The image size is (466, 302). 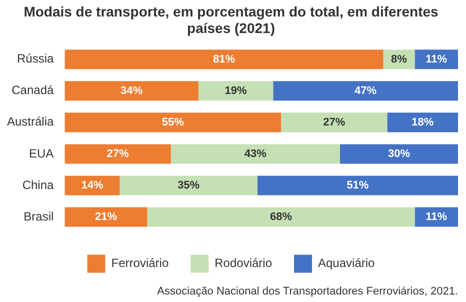 What do you see at coordinates (140, 263) in the screenshot?
I see `legend-label: Ferroviário` at bounding box center [140, 263].